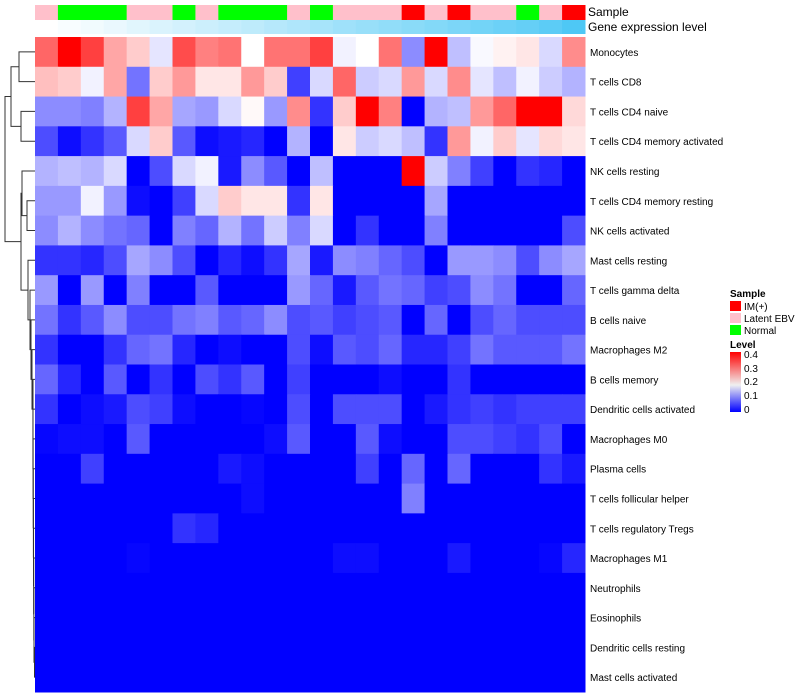 The height and width of the screenshot is (700, 800). I want to click on row-label: T cells follicular helper, so click(639, 499).